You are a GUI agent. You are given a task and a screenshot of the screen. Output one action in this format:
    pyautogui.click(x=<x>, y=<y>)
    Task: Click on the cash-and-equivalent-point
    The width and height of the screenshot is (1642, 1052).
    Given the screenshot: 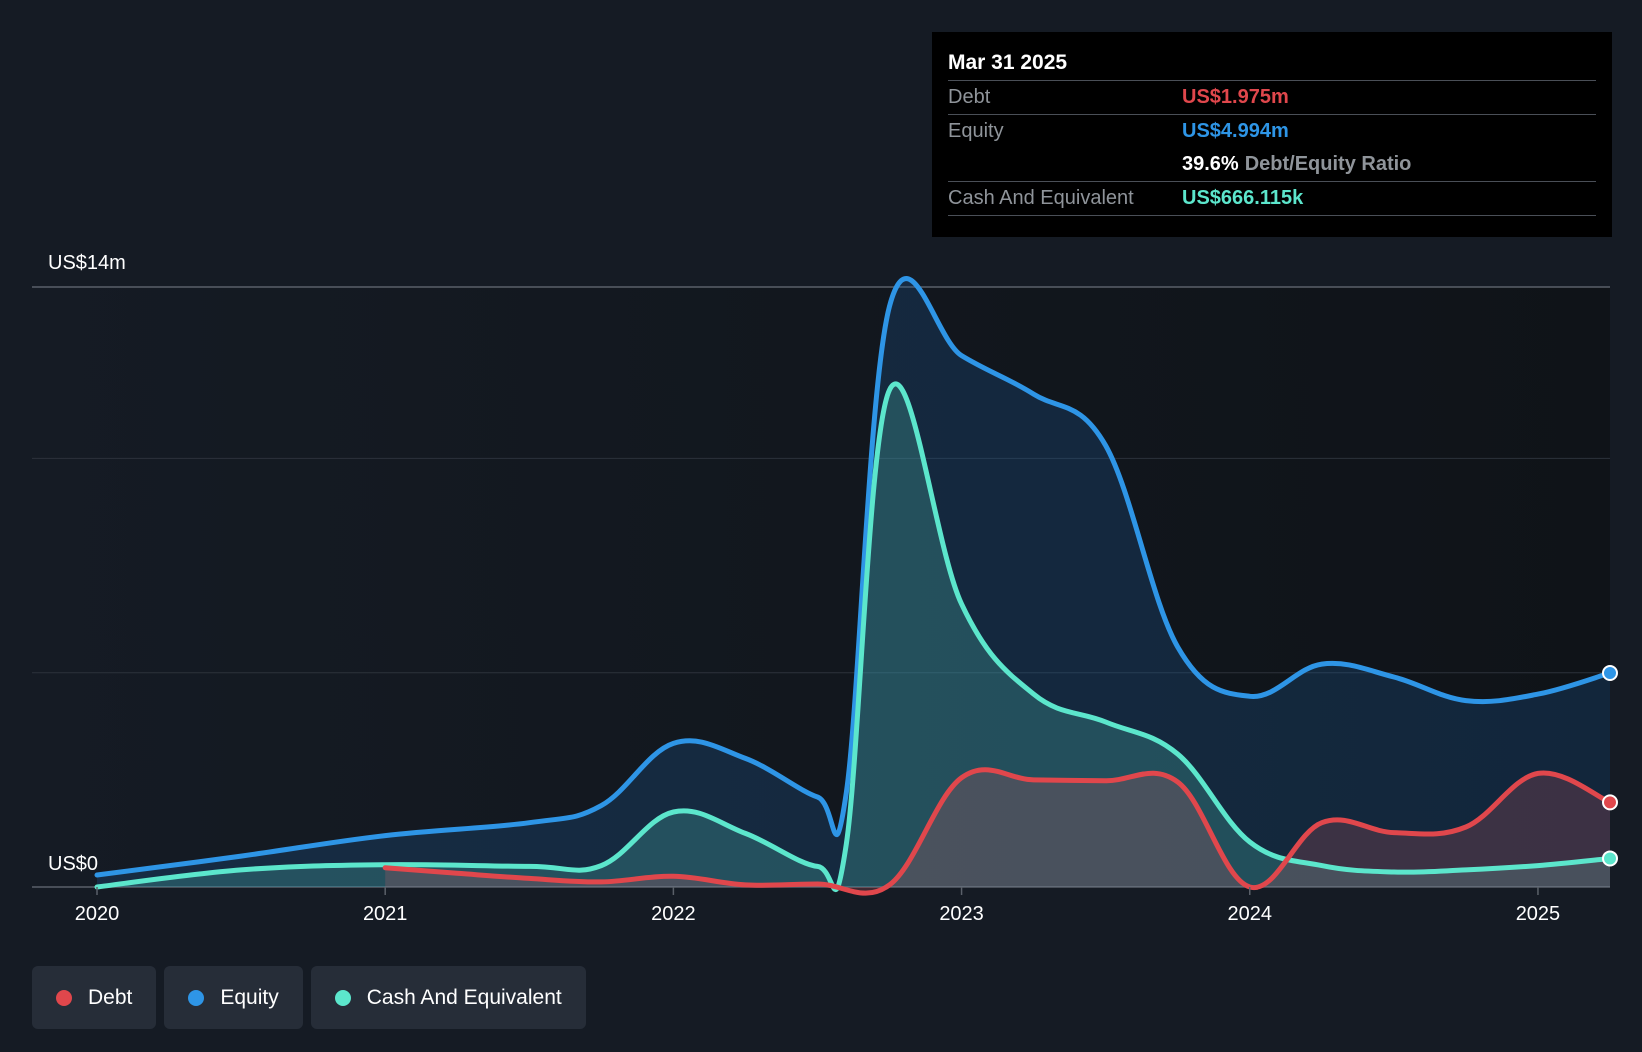 What is the action you would take?
    pyautogui.click(x=1610, y=858)
    